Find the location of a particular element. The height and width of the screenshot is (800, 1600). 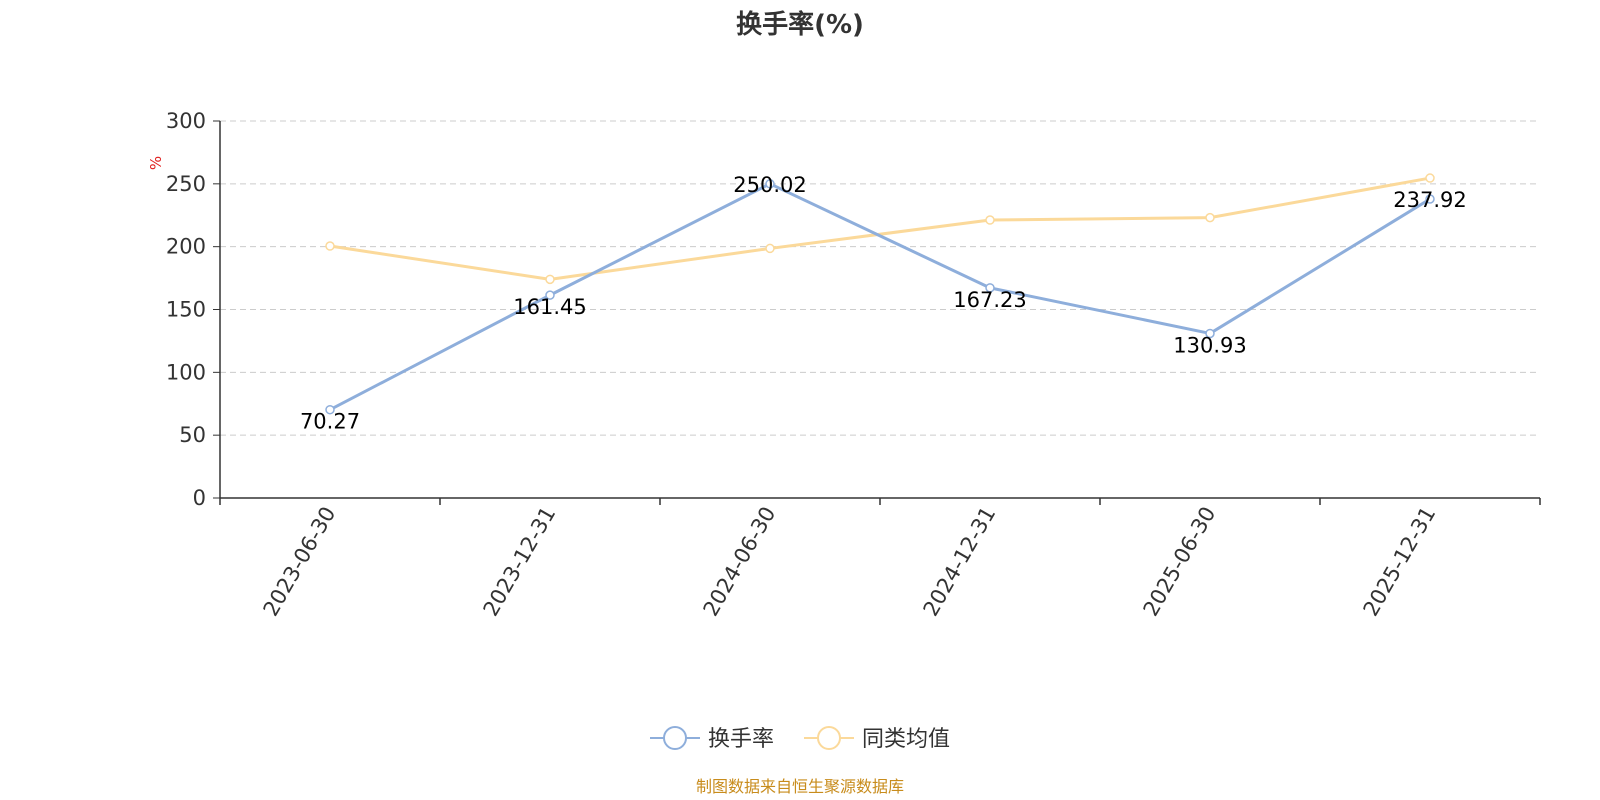

source-note: 制图数据来自恒生聚源数据库 is located at coordinates (800, 786).